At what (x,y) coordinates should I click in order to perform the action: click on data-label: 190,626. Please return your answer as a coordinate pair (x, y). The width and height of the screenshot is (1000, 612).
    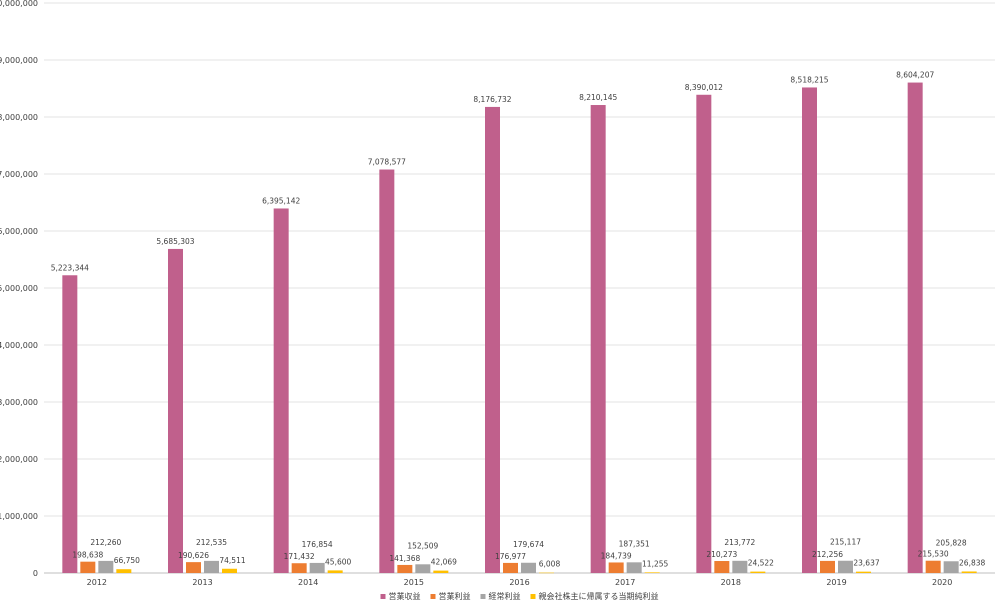
    Looking at the image, I should click on (193, 555).